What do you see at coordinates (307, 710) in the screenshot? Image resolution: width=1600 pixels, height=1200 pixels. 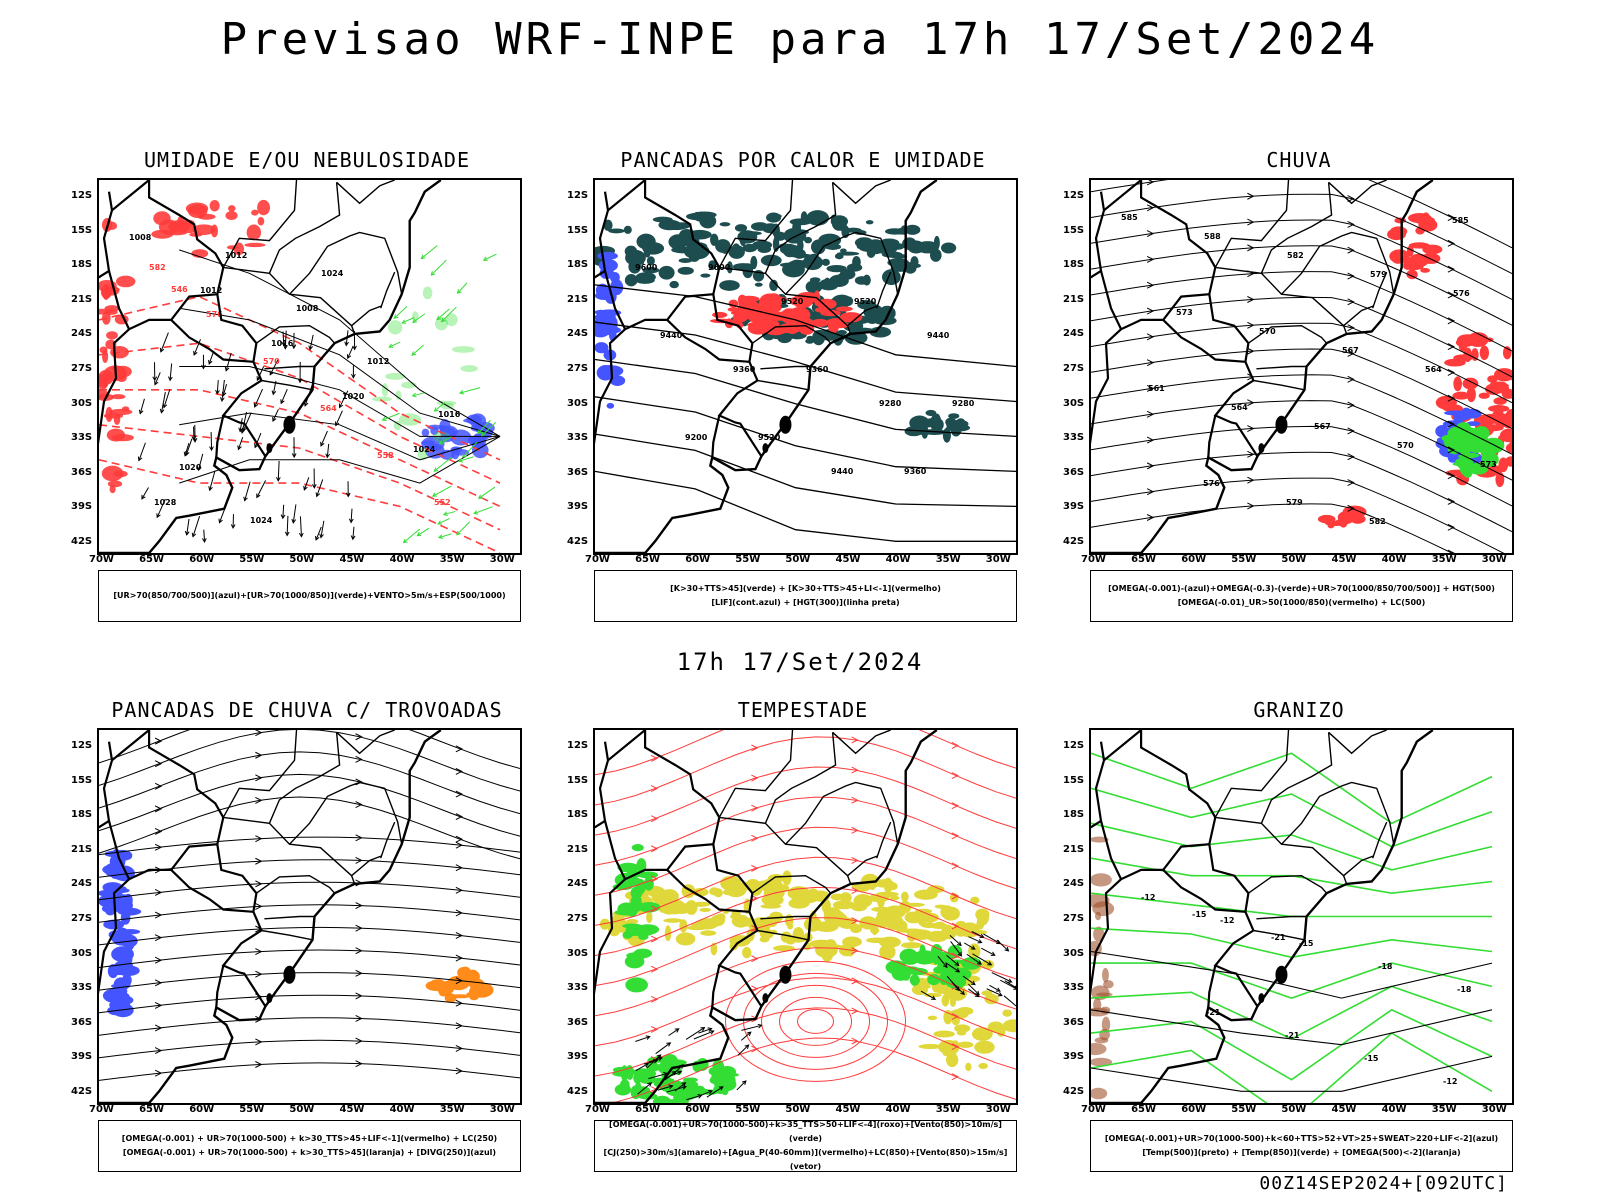 I see `panel-title: PANCADAS DE CHUVA C/ TROVOADAS` at bounding box center [307, 710].